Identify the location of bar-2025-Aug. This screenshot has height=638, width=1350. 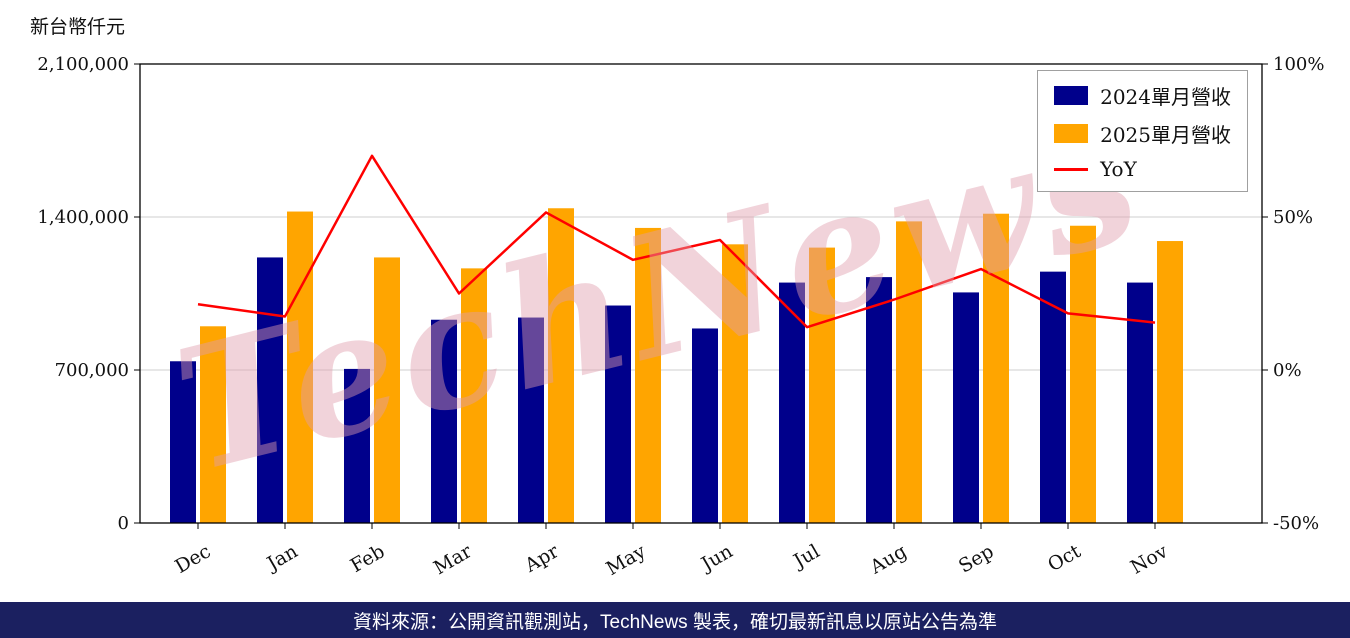
(909, 372).